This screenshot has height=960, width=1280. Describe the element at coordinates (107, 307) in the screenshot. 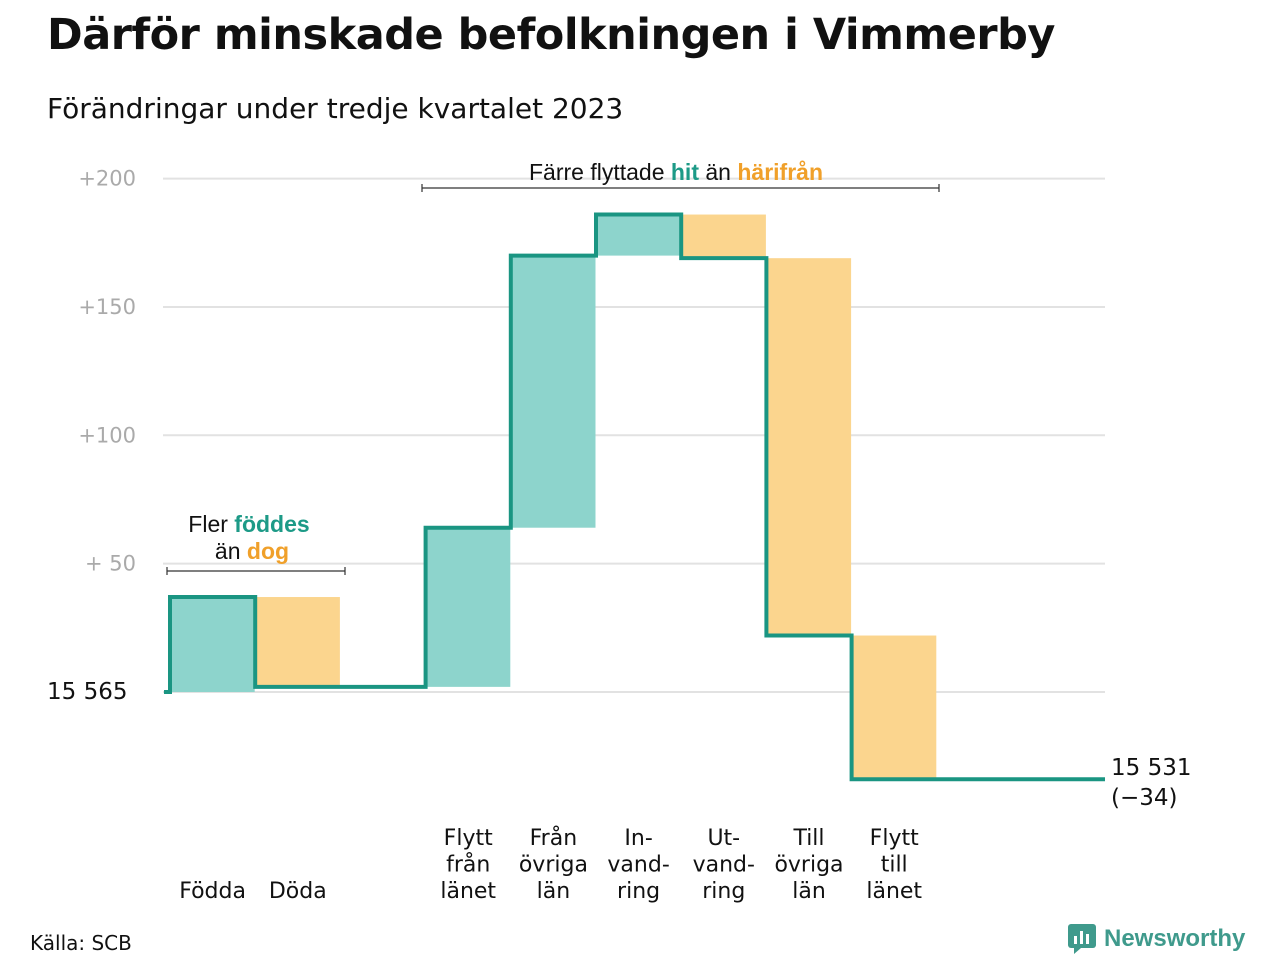

I see `y-tick-label: +150` at that location.